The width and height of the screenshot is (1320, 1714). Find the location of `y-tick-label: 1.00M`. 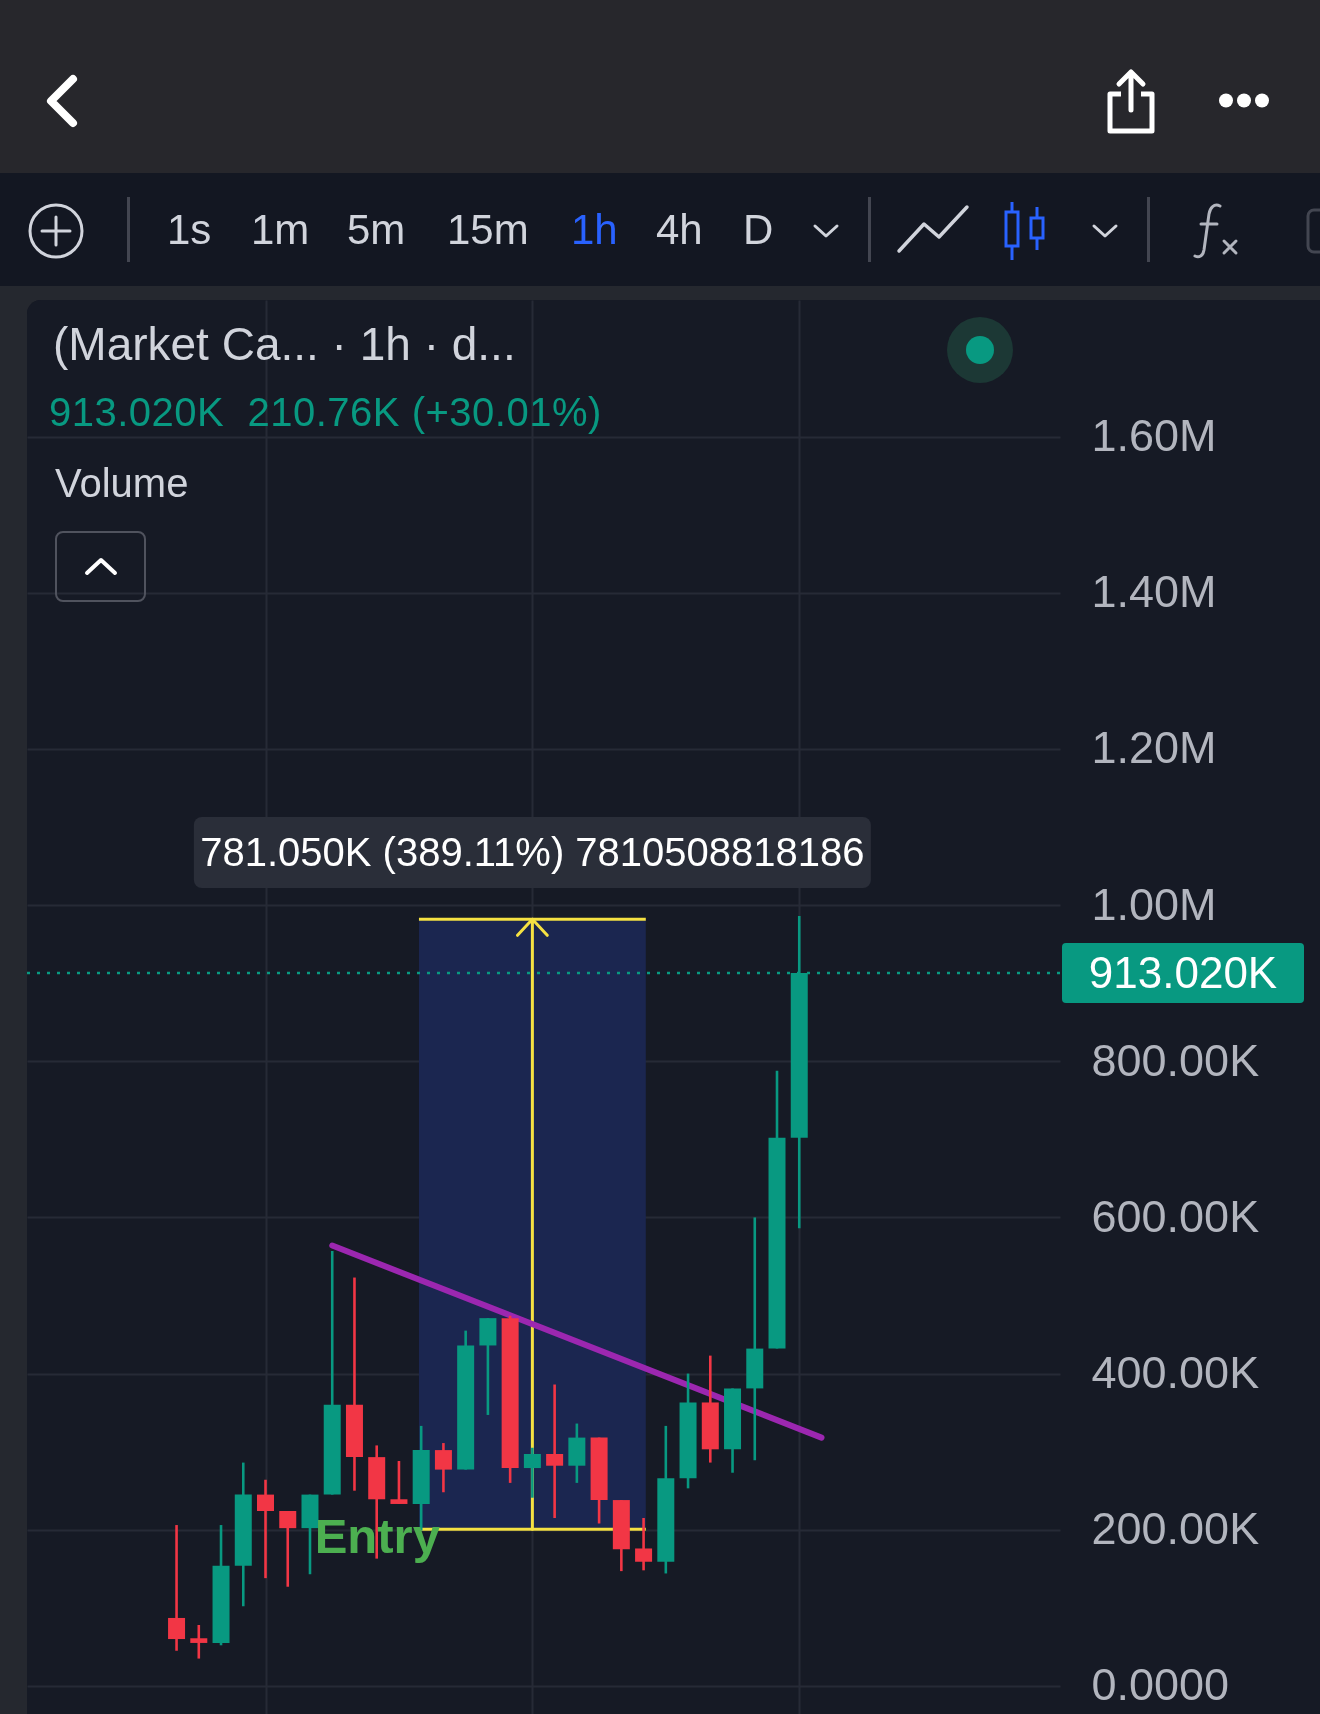

y-tick-label: 1.00M is located at coordinates (1154, 904).